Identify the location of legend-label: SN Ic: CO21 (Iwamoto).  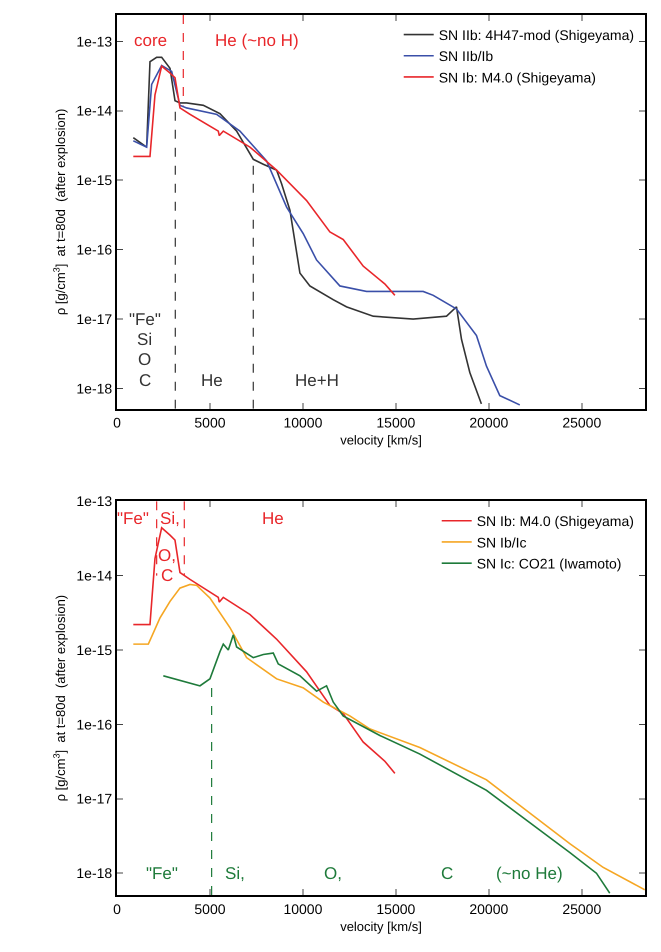
(549, 564).